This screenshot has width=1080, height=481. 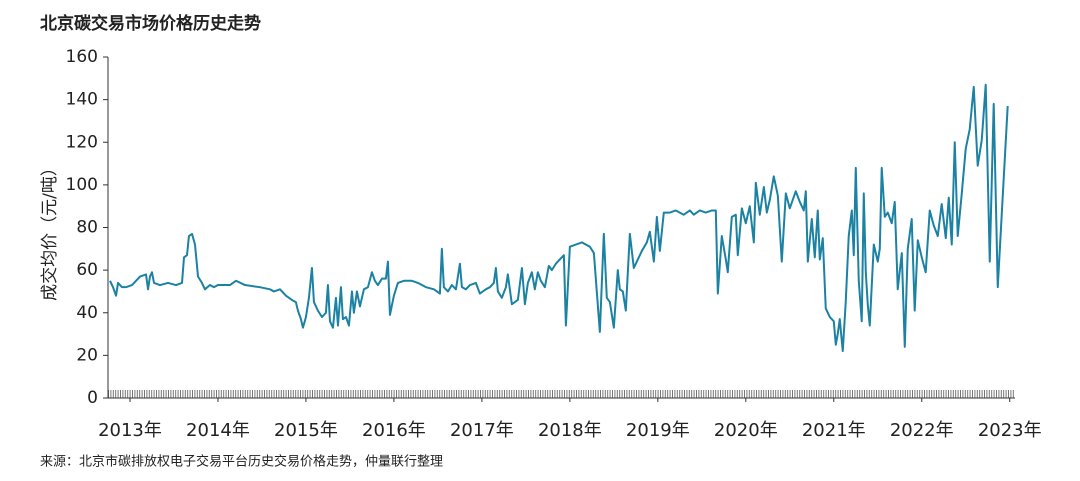 I want to click on y-tick-label: 140, so click(x=82, y=100).